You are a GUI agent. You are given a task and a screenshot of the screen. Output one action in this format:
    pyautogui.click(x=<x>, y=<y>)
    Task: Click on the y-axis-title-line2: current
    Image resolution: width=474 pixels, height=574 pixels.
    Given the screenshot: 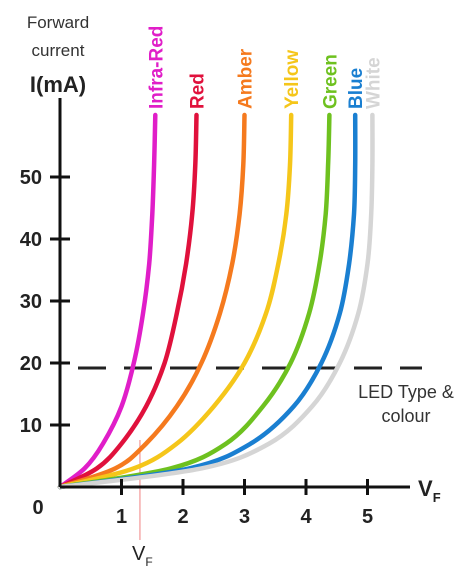 What is the action you would take?
    pyautogui.click(x=58, y=50)
    